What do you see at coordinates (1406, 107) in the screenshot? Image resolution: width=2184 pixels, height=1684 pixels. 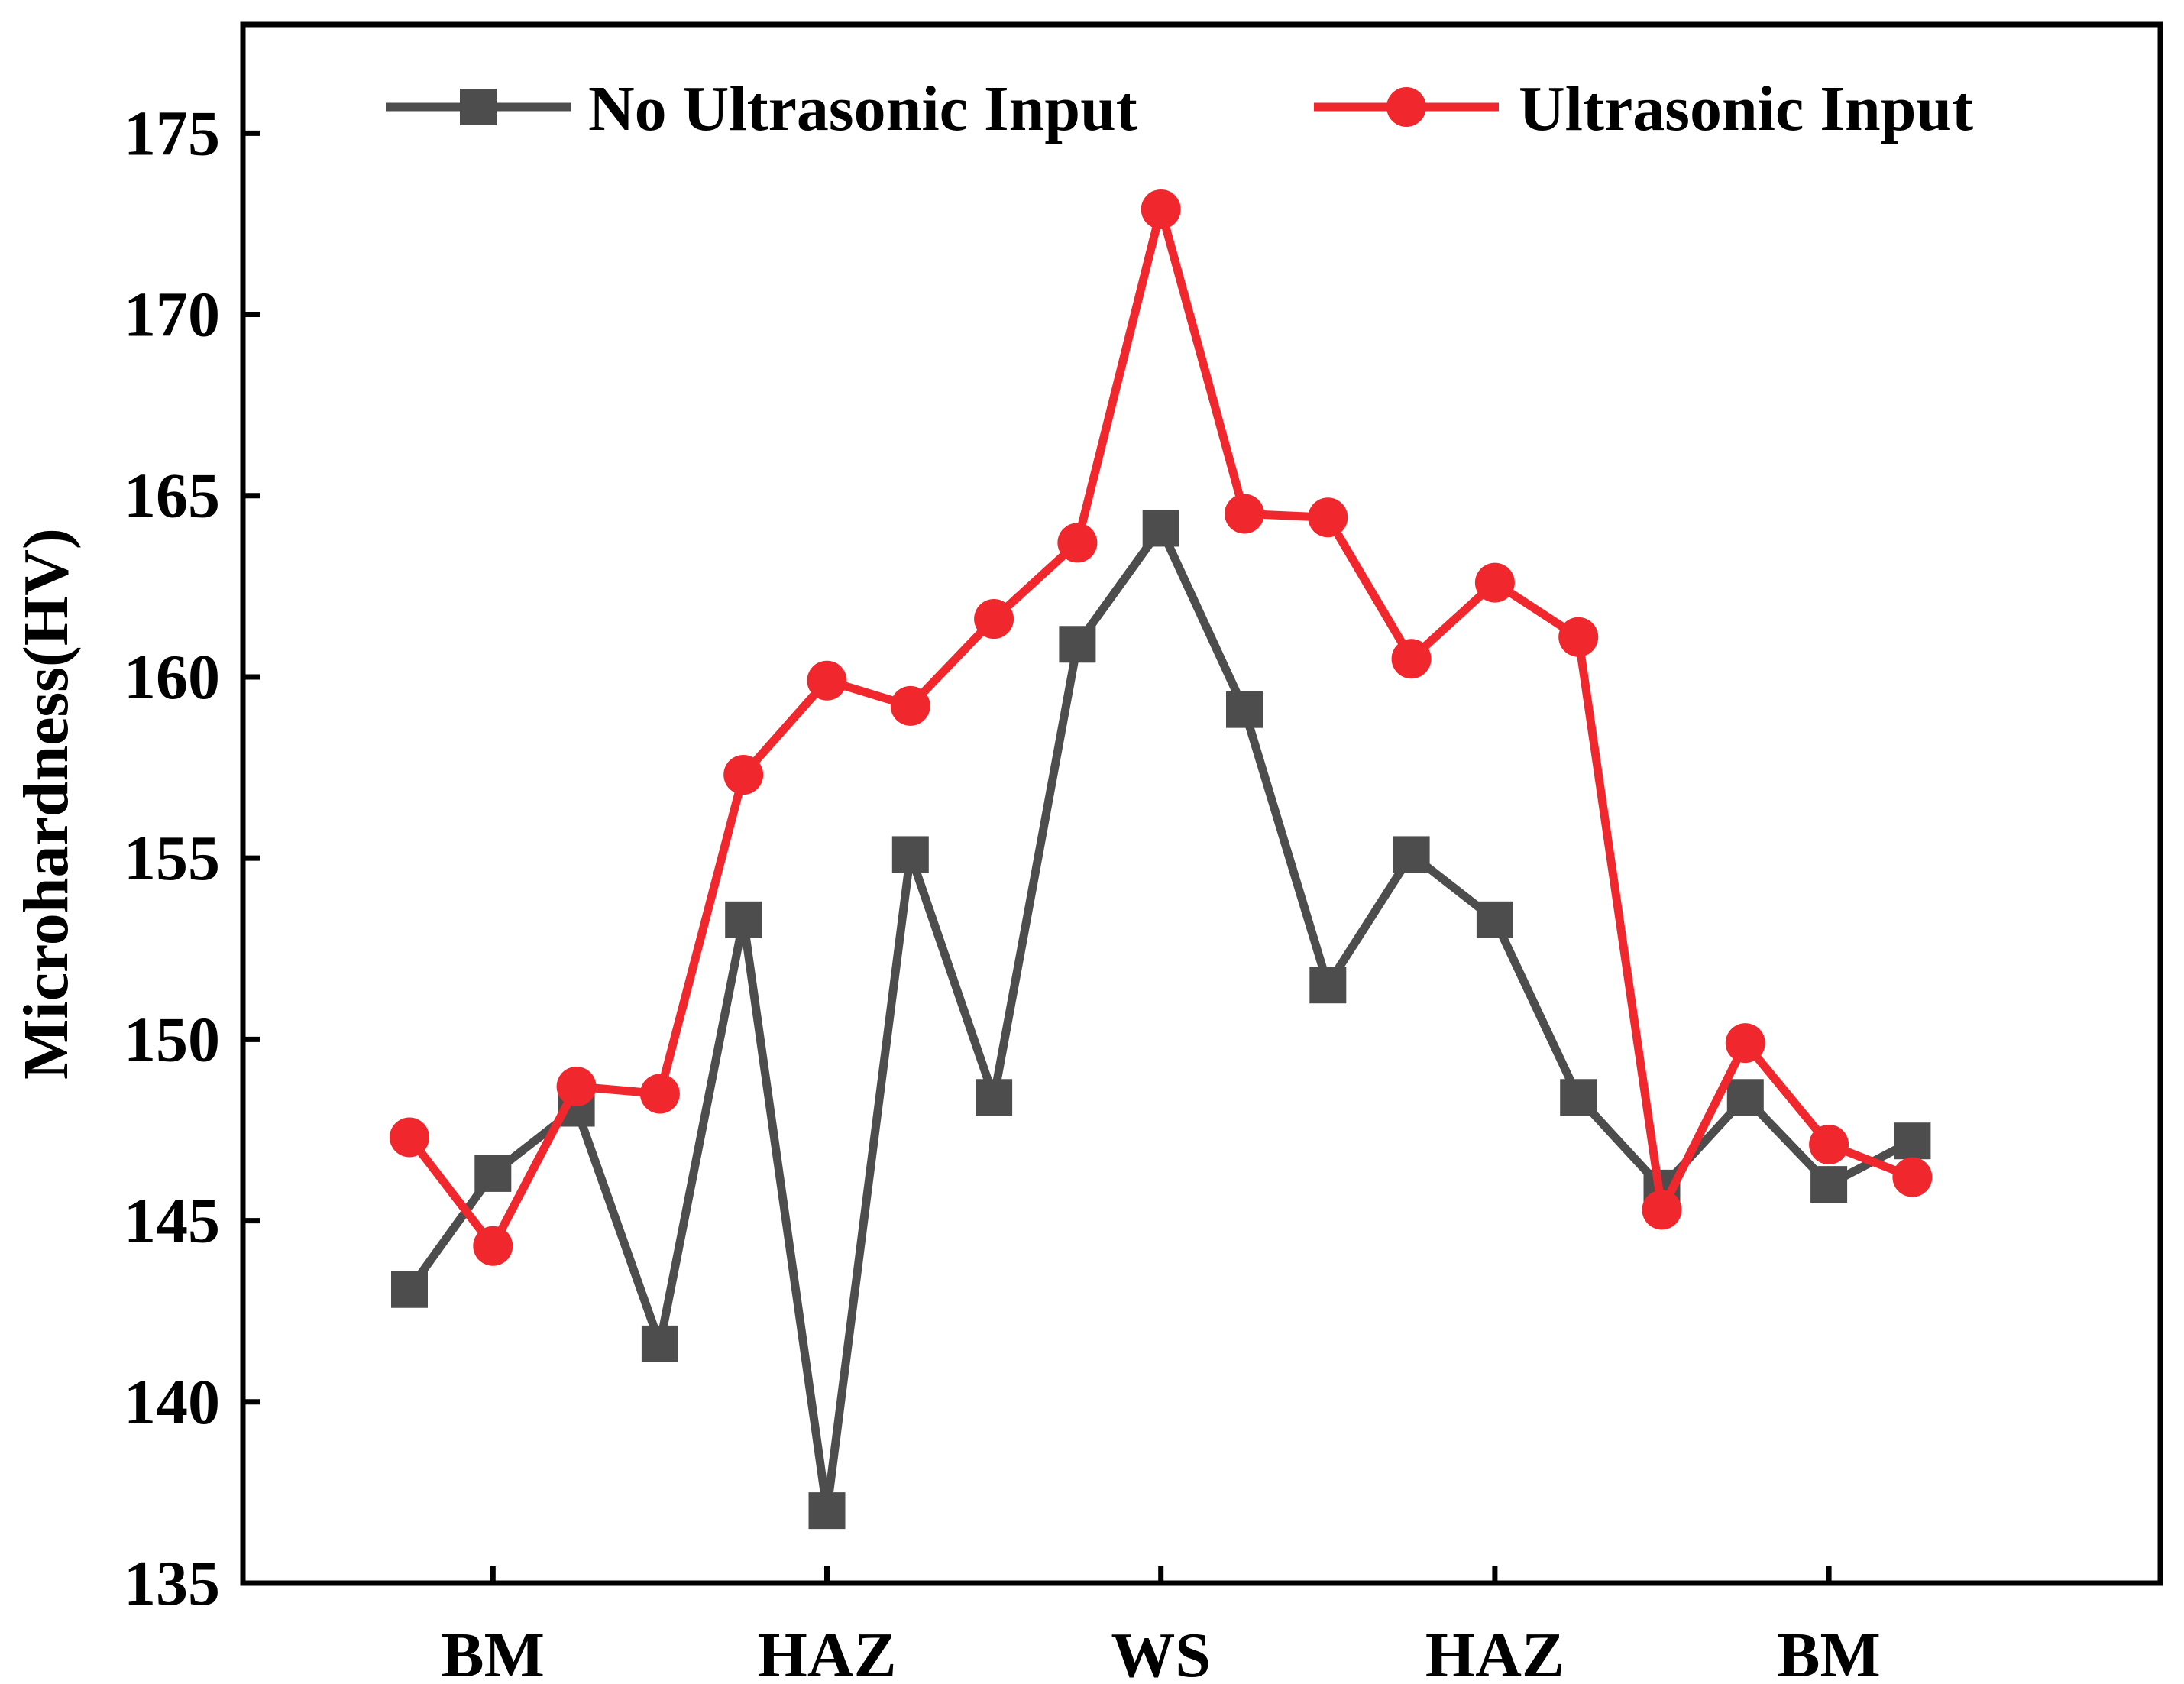 I see `legend-circle-marker` at bounding box center [1406, 107].